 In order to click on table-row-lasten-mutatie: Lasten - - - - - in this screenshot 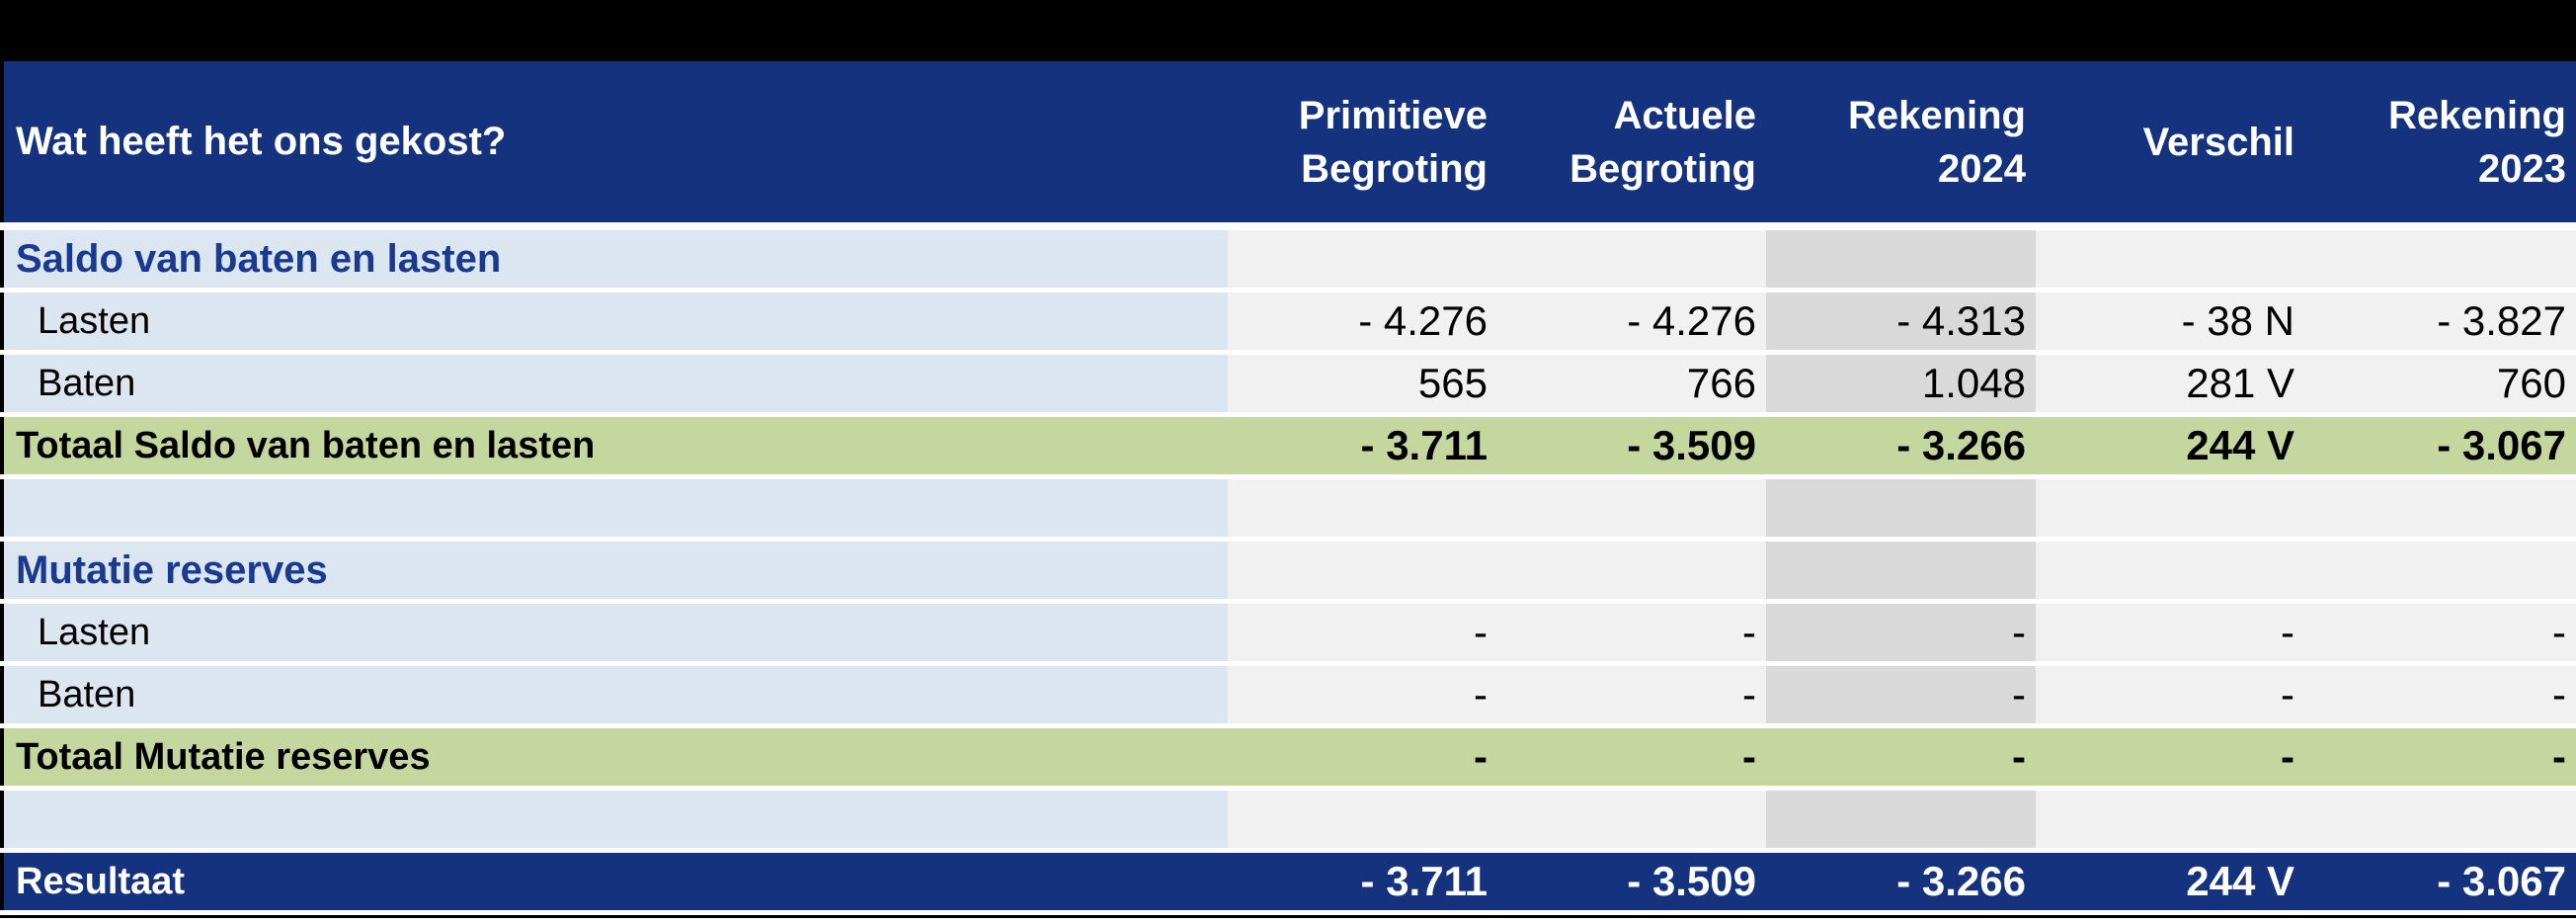, I will do `click(1288, 632)`.